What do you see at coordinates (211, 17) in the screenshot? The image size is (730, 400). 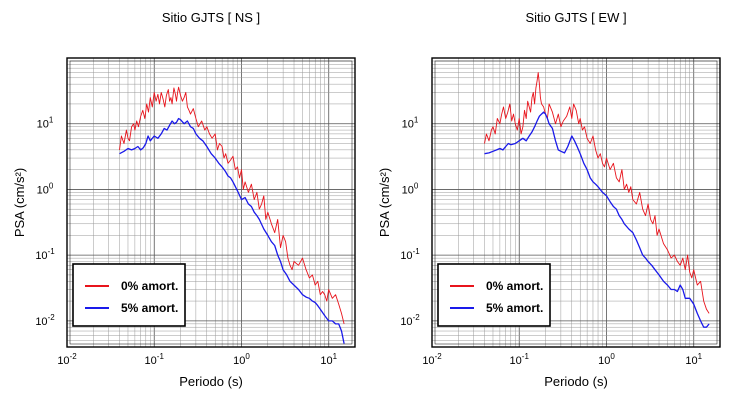 I see `chart-title: Sitio GJTS [ NS ]` at bounding box center [211, 17].